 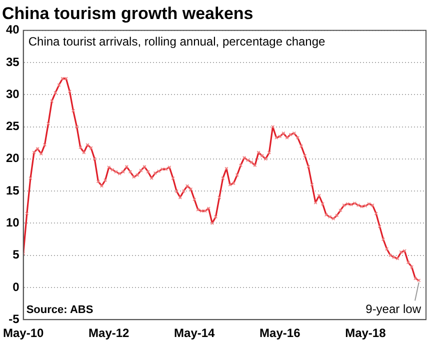 I want to click on x-tick-label: May-12, so click(x=109, y=333).